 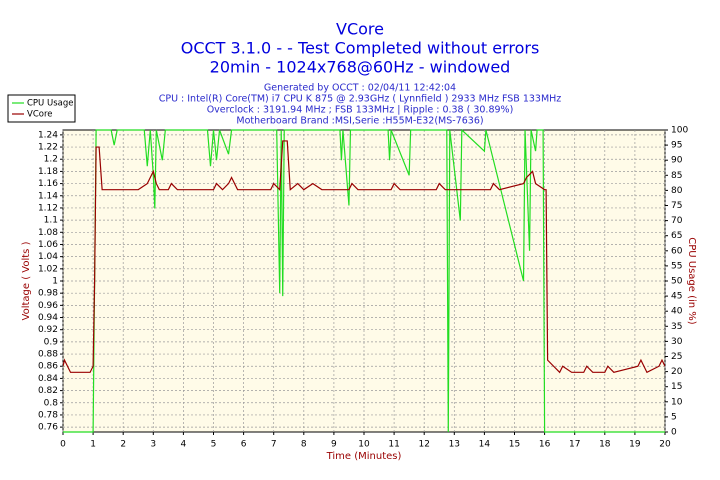 I want to click on y-tick-label: 1.2, so click(x=51, y=160).